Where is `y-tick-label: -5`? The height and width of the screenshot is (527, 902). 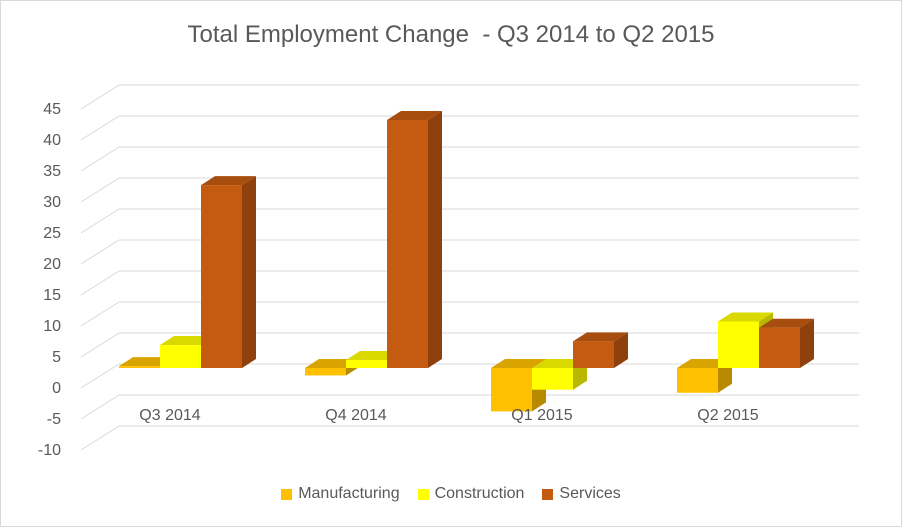
y-tick-label: -5 is located at coordinates (54, 419).